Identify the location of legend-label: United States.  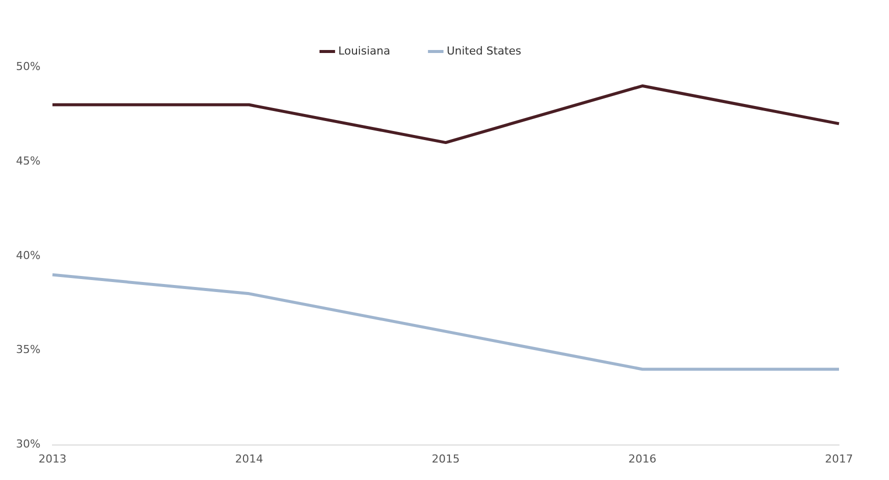
(484, 51).